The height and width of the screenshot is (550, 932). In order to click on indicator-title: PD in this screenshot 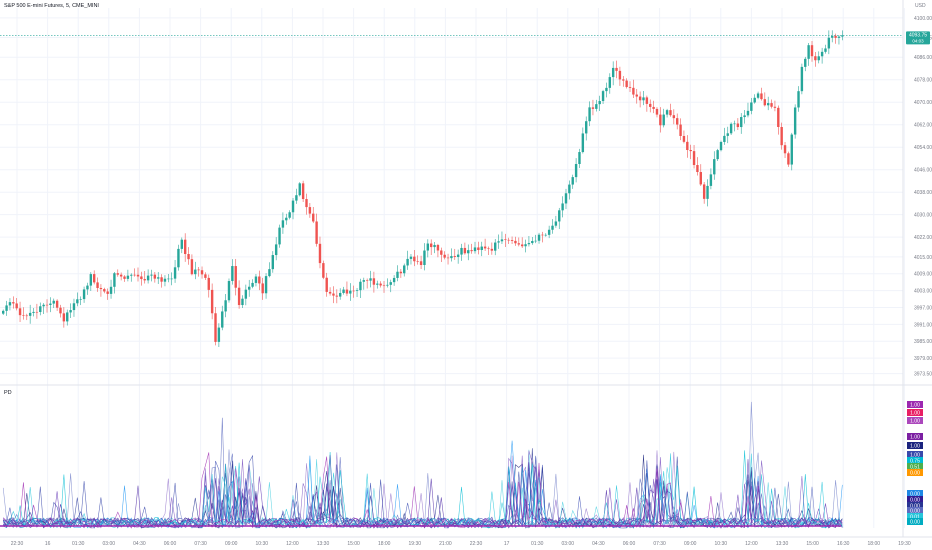, I will do `click(8, 393)`.